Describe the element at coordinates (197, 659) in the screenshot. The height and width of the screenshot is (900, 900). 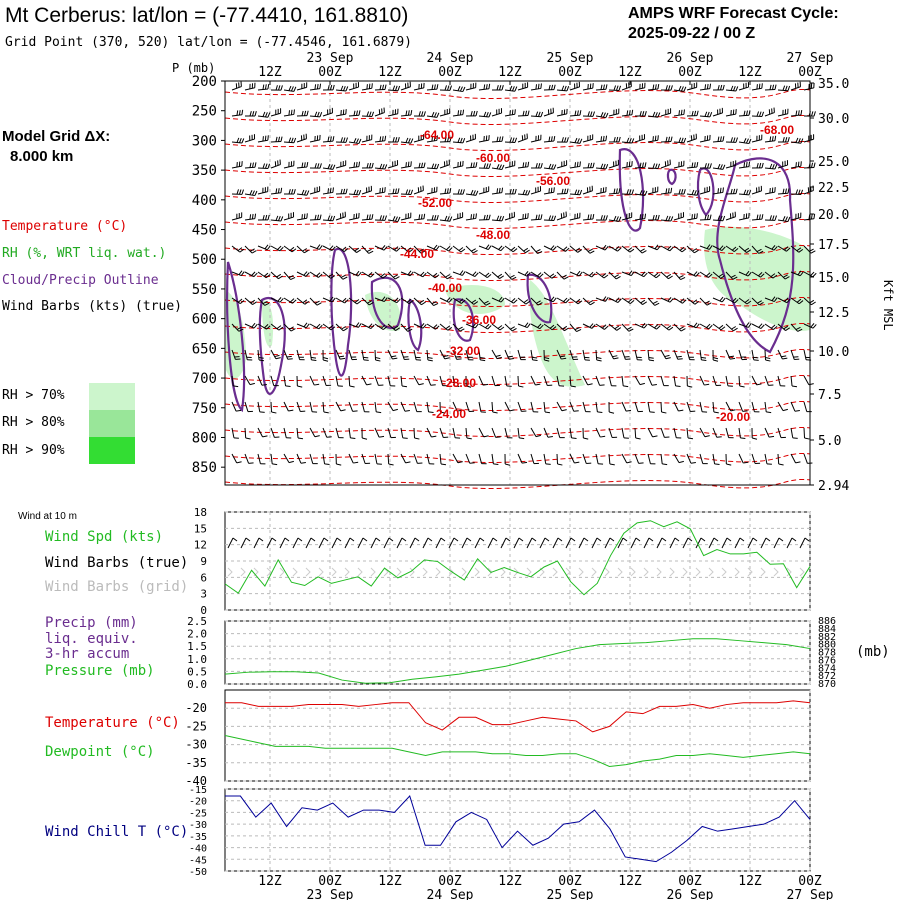
I see `precip-panel-ytick: 1.0` at that location.